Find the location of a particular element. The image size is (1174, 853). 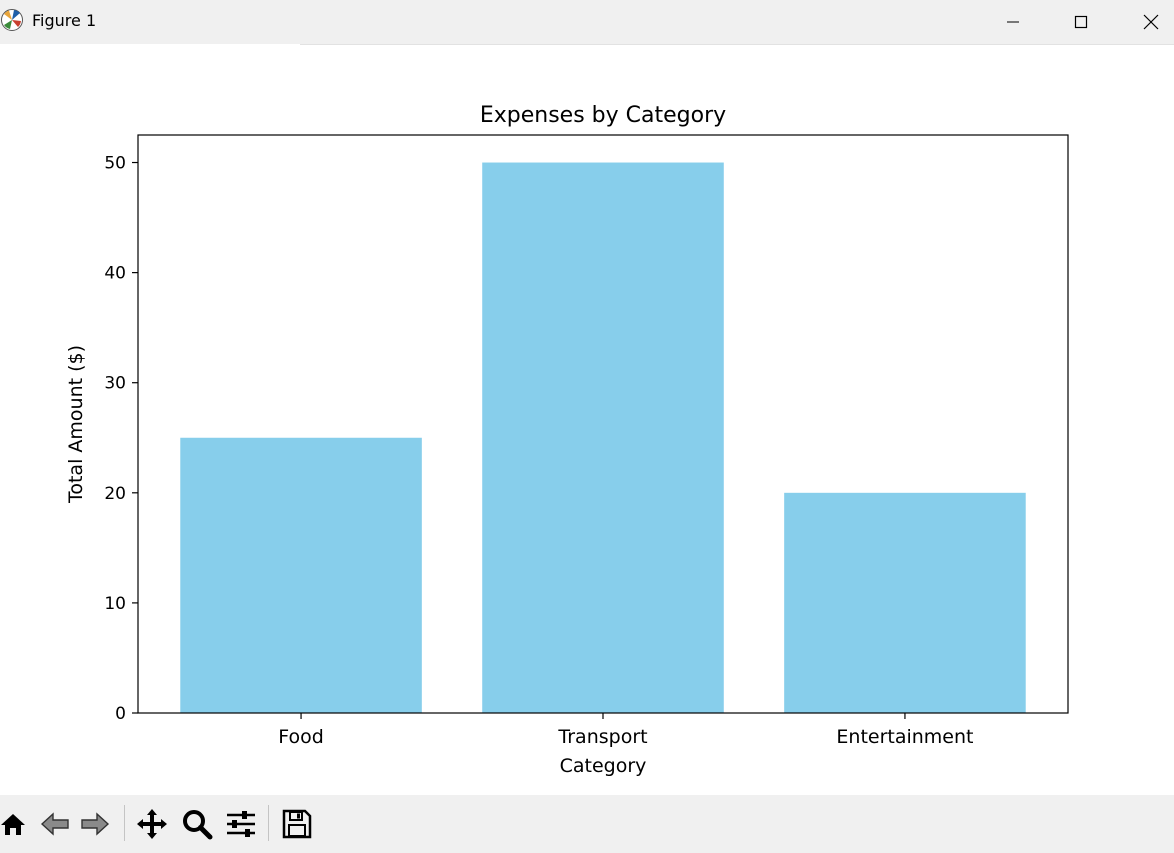

home-button is located at coordinates (15, 824).